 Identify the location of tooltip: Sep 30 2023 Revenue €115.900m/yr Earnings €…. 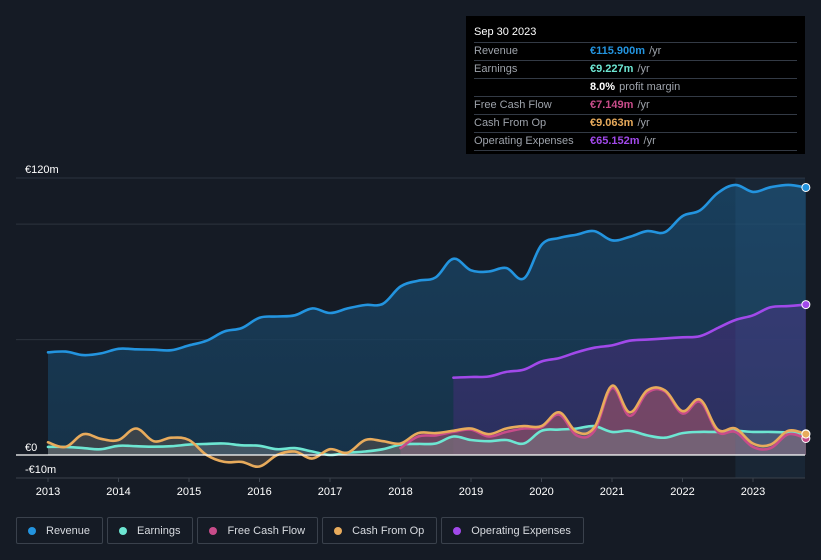
(635, 85).